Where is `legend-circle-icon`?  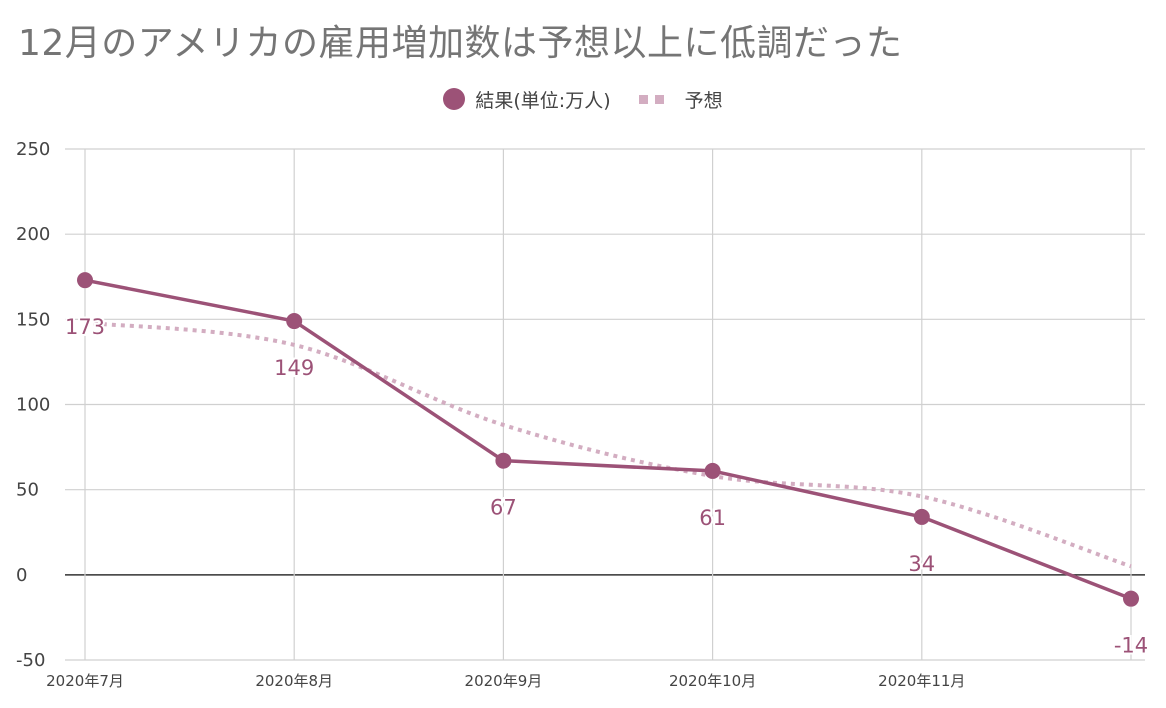 legend-circle-icon is located at coordinates (454, 99).